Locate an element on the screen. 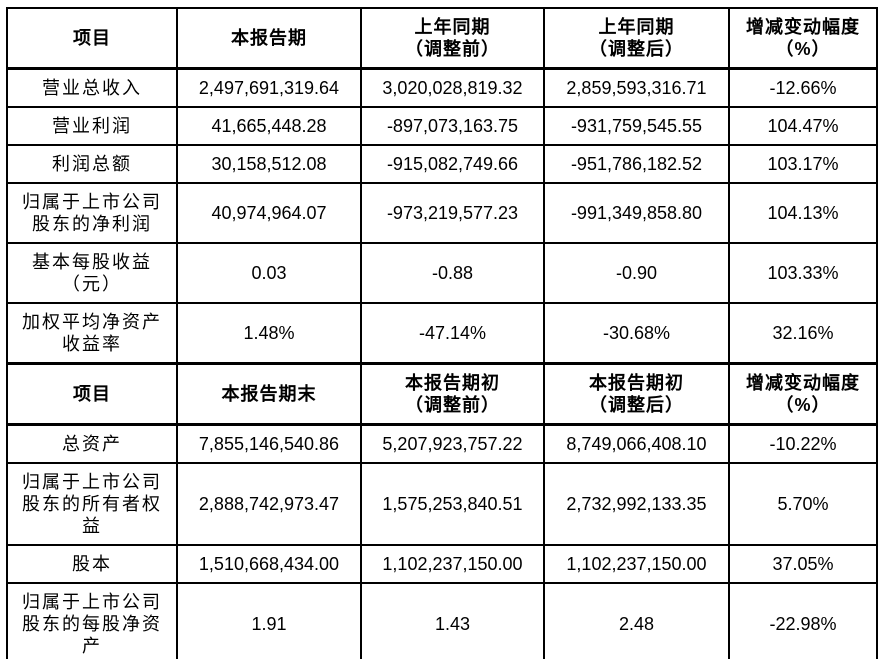 The width and height of the screenshot is (891, 659). row-label: 归属于上市公司股东的所有者权益 is located at coordinates (92, 504).